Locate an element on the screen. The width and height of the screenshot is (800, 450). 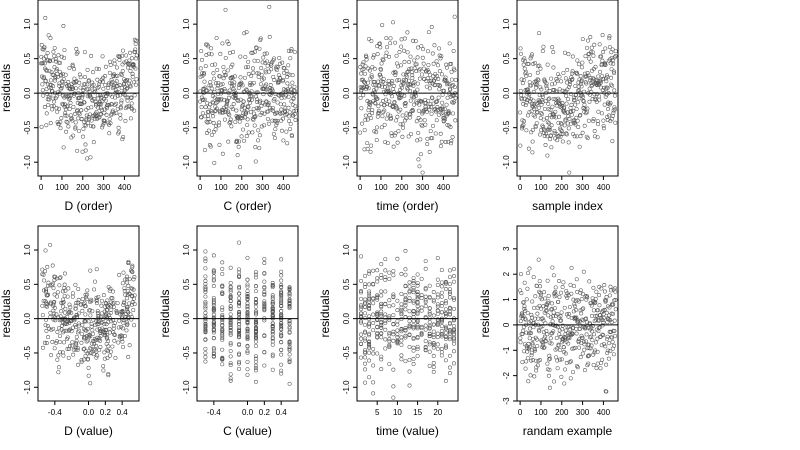
x-axis-title: D (order) is located at coordinates (88, 206).